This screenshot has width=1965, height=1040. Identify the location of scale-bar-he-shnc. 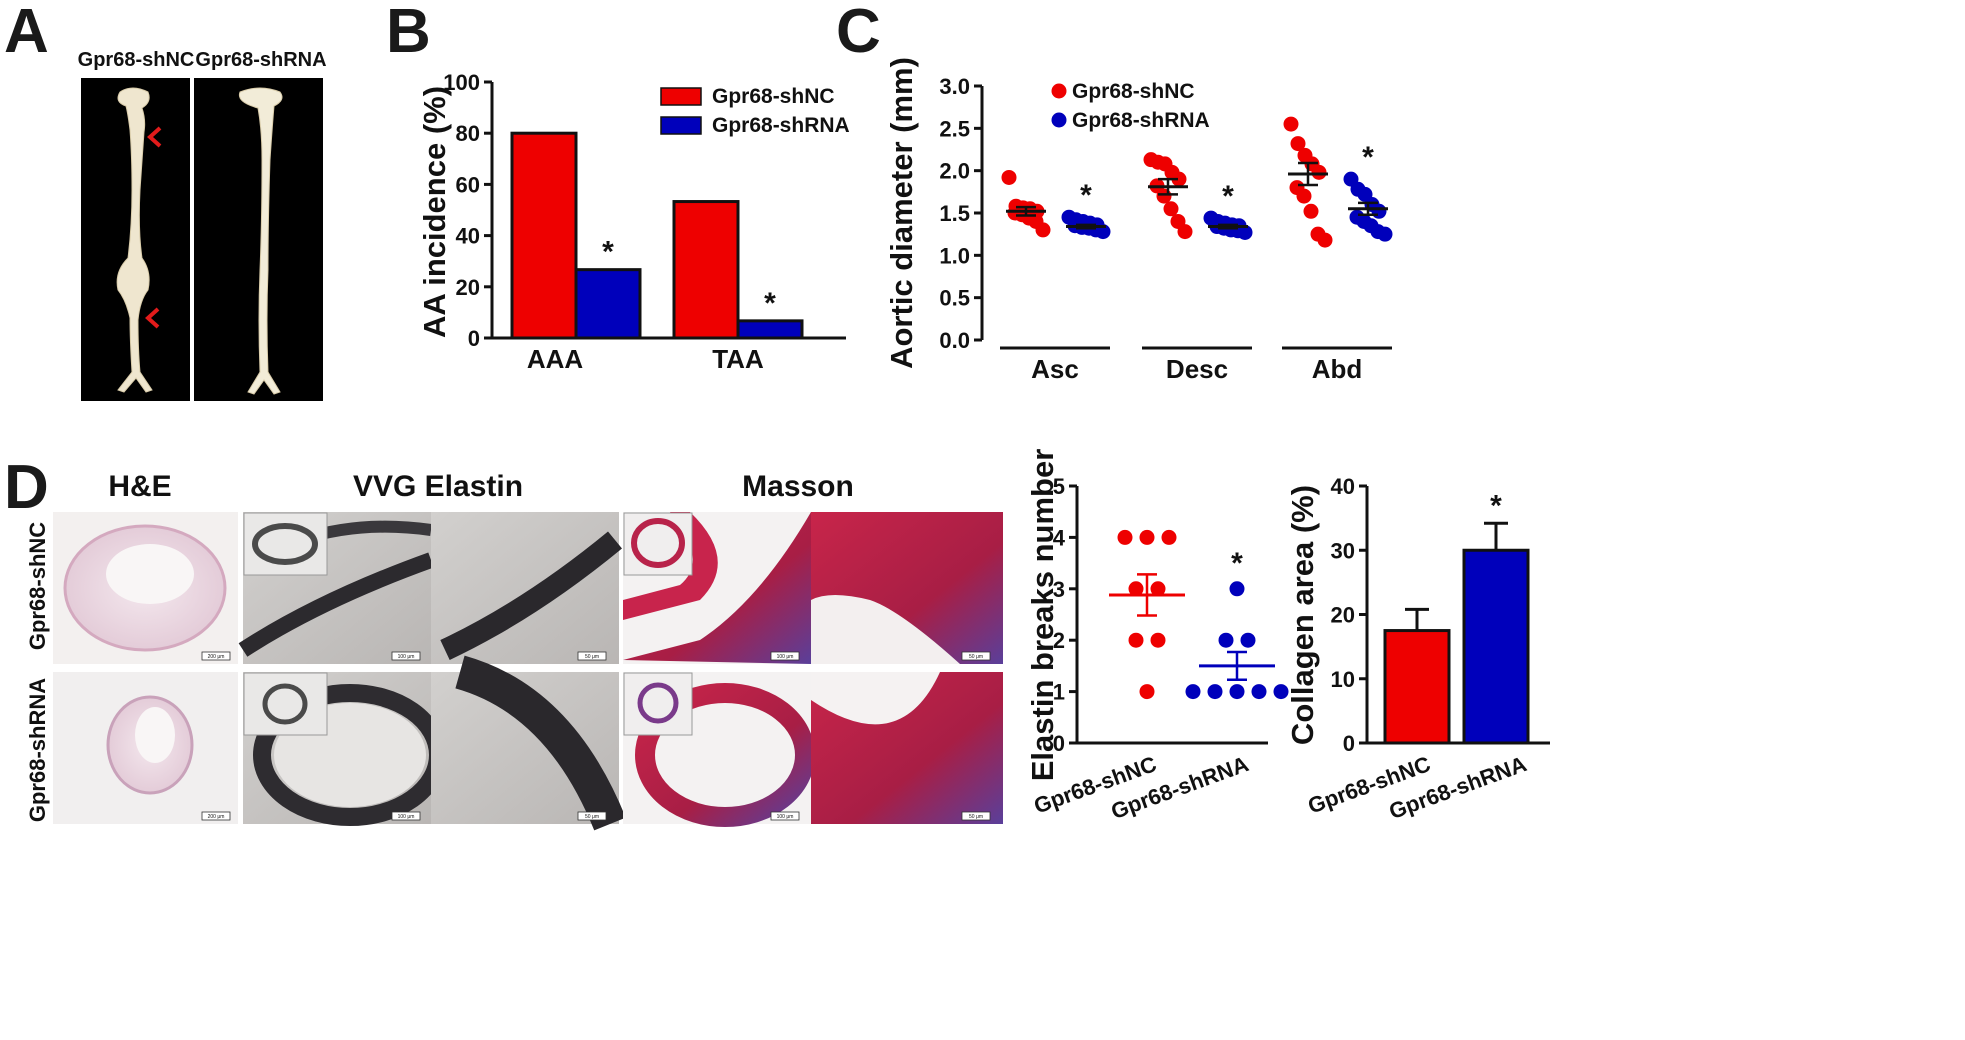
(216, 656).